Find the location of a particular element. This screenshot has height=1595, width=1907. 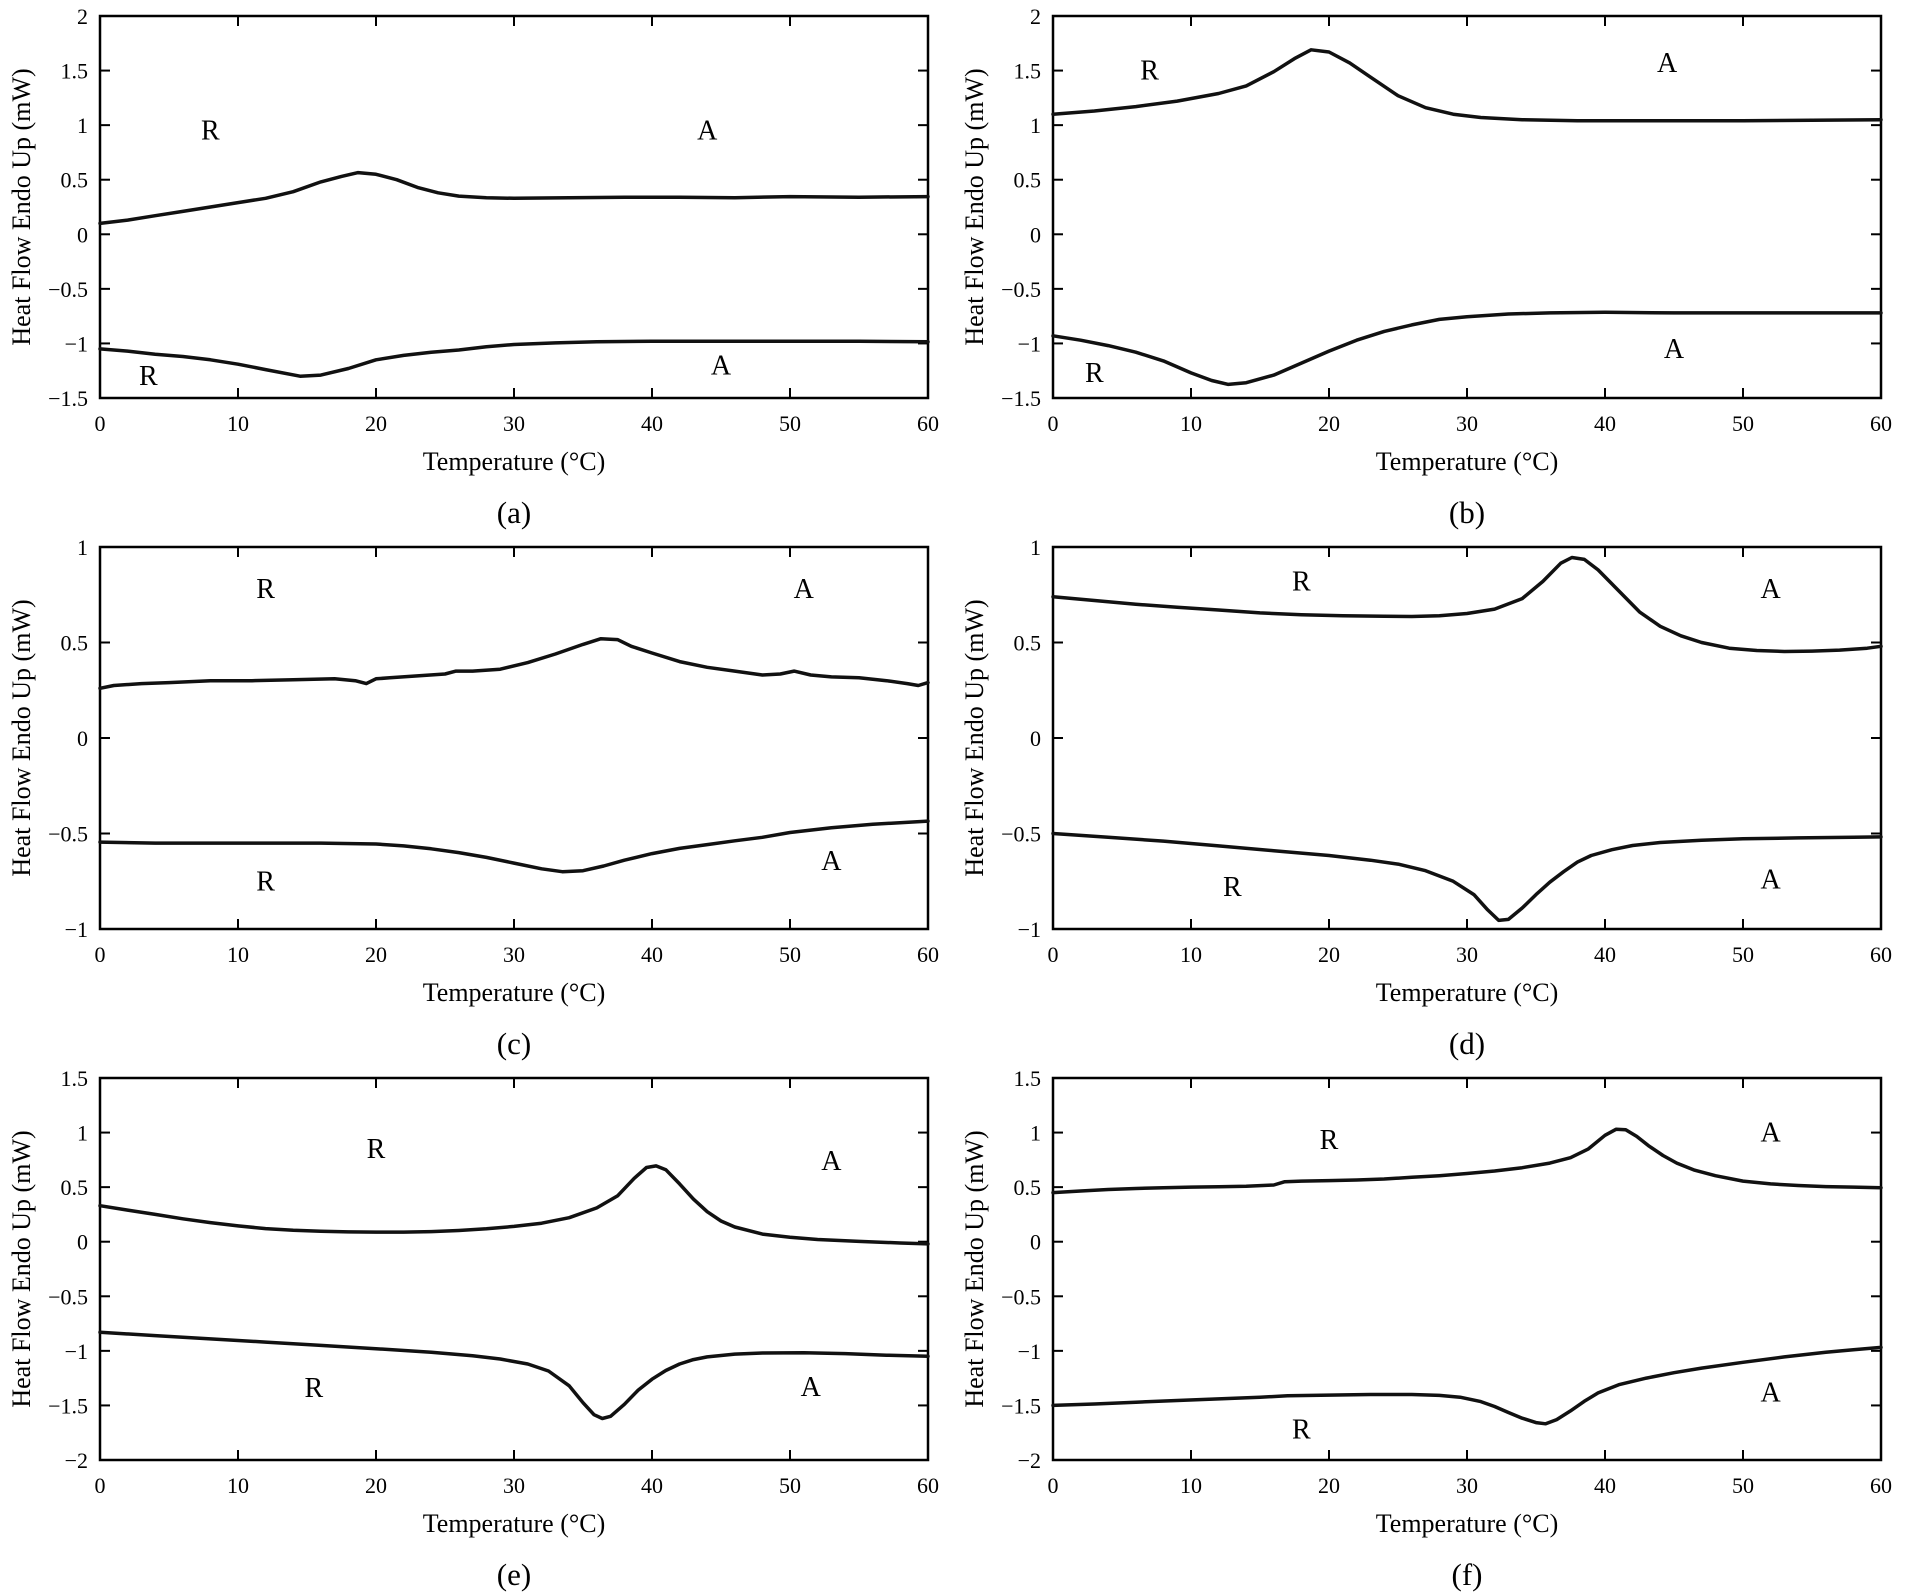

panel-caption: (e) is located at coordinates (514, 1574).